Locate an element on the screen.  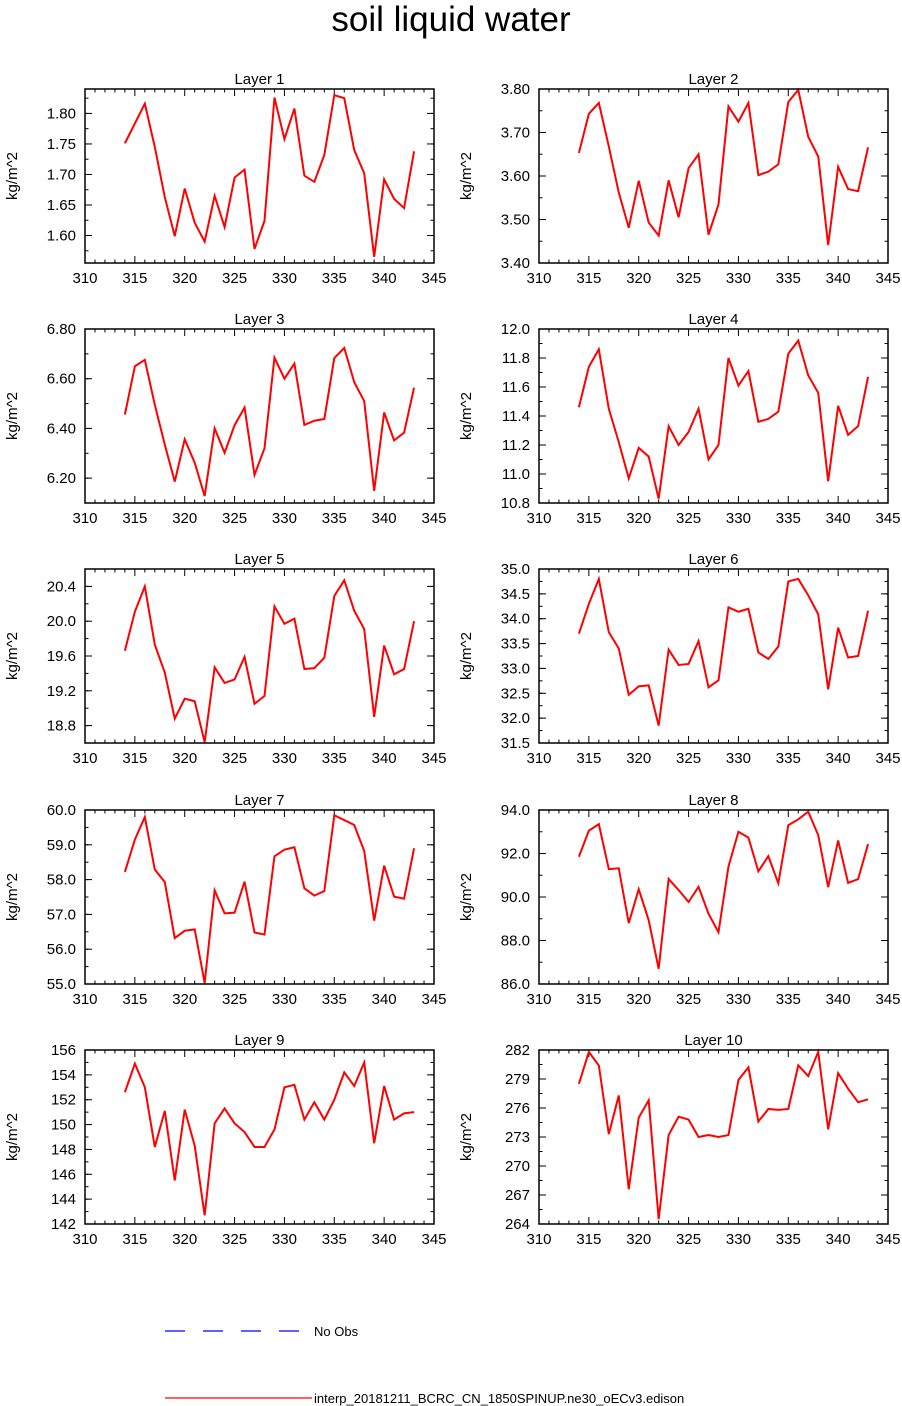
y-tick-label: 88.0 is located at coordinates (515, 941).